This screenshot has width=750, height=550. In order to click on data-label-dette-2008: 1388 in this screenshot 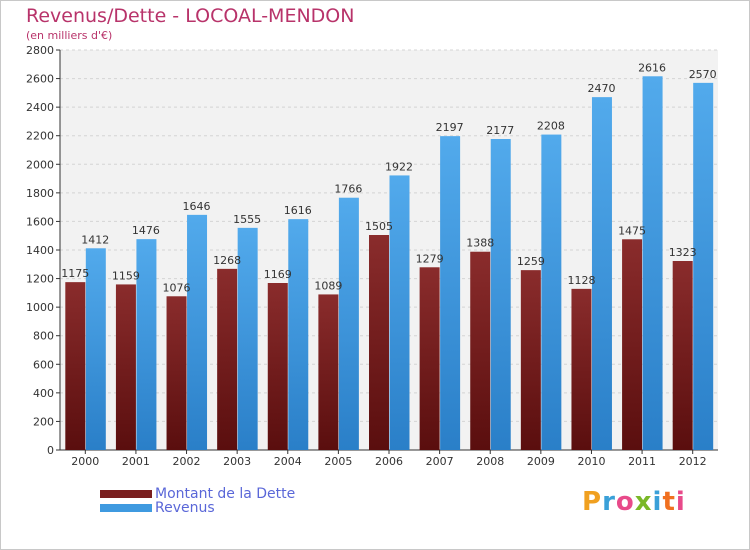, I will do `click(480, 243)`.